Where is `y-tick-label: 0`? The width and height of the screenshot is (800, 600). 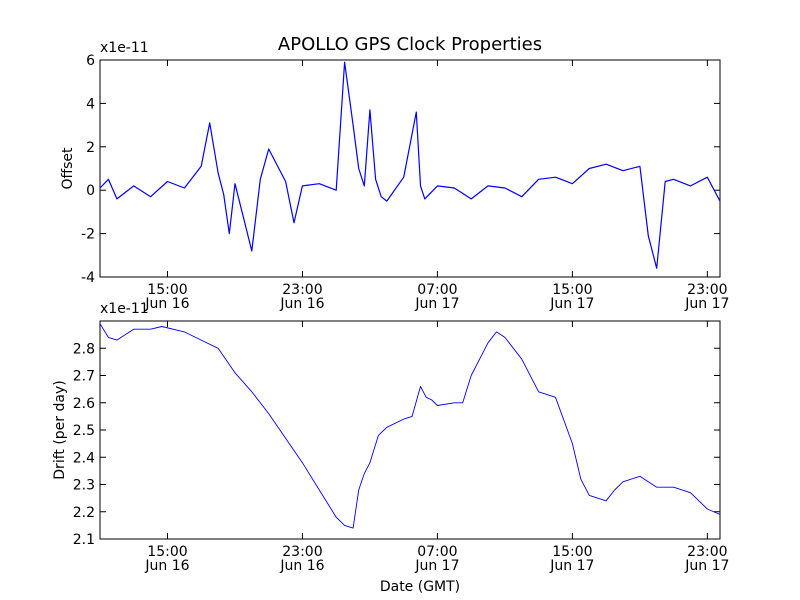
y-tick-label: 0 is located at coordinates (90, 191).